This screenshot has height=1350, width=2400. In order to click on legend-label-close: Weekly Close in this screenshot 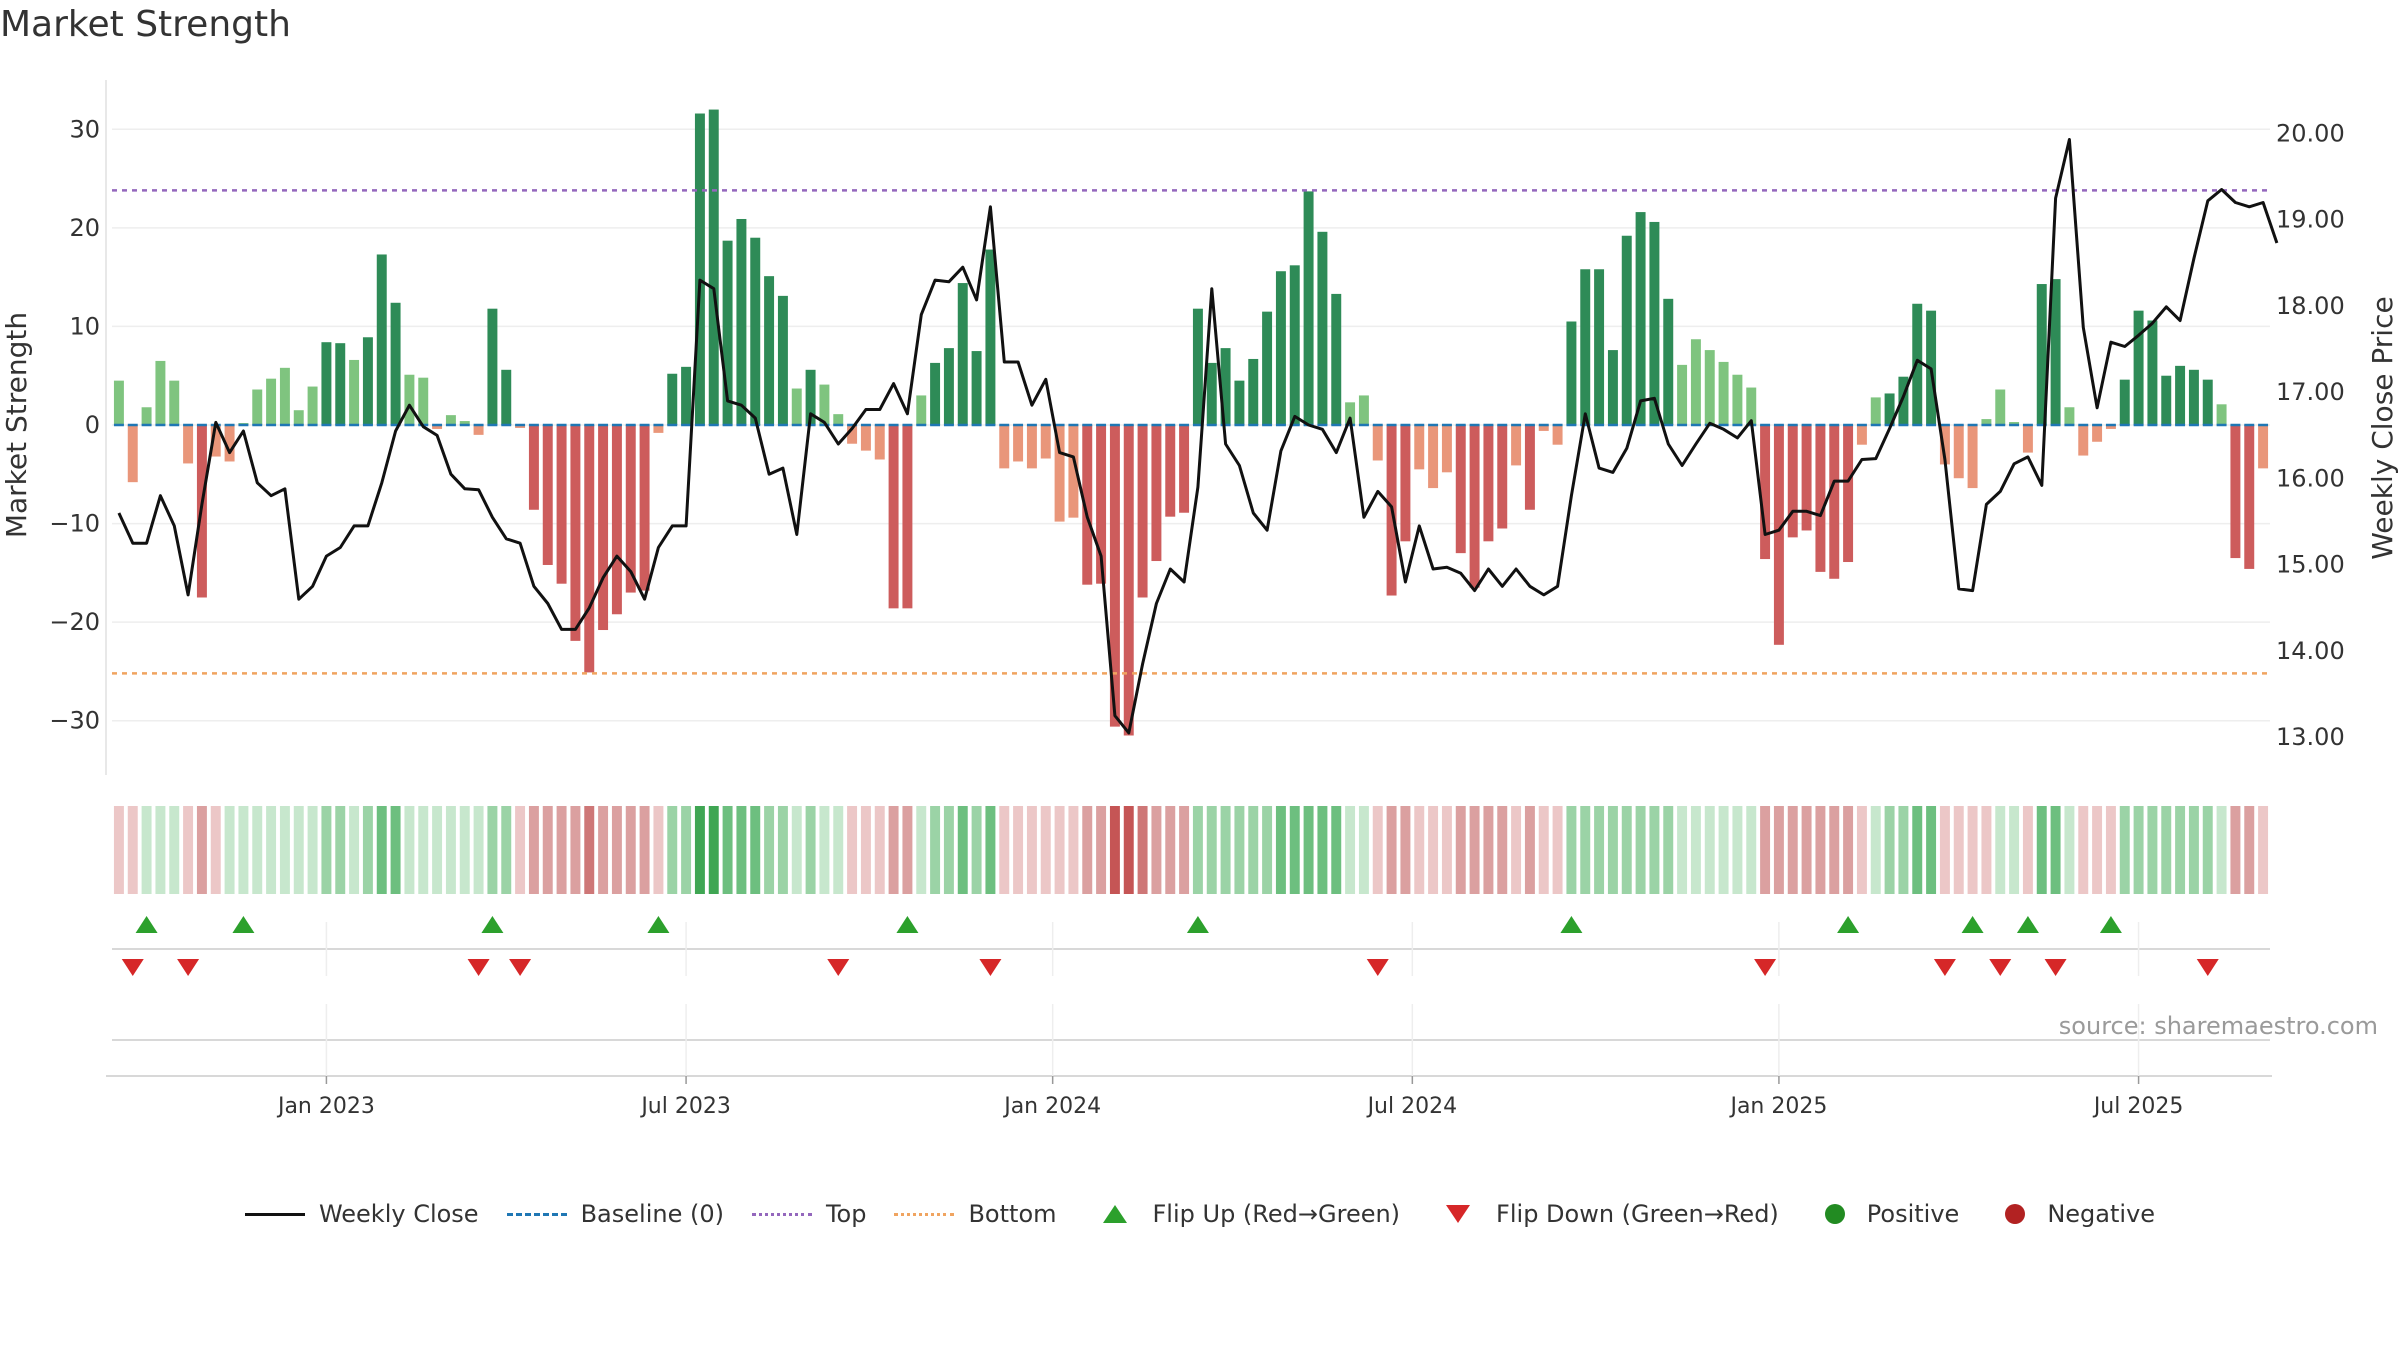, I will do `click(398, 1214)`.